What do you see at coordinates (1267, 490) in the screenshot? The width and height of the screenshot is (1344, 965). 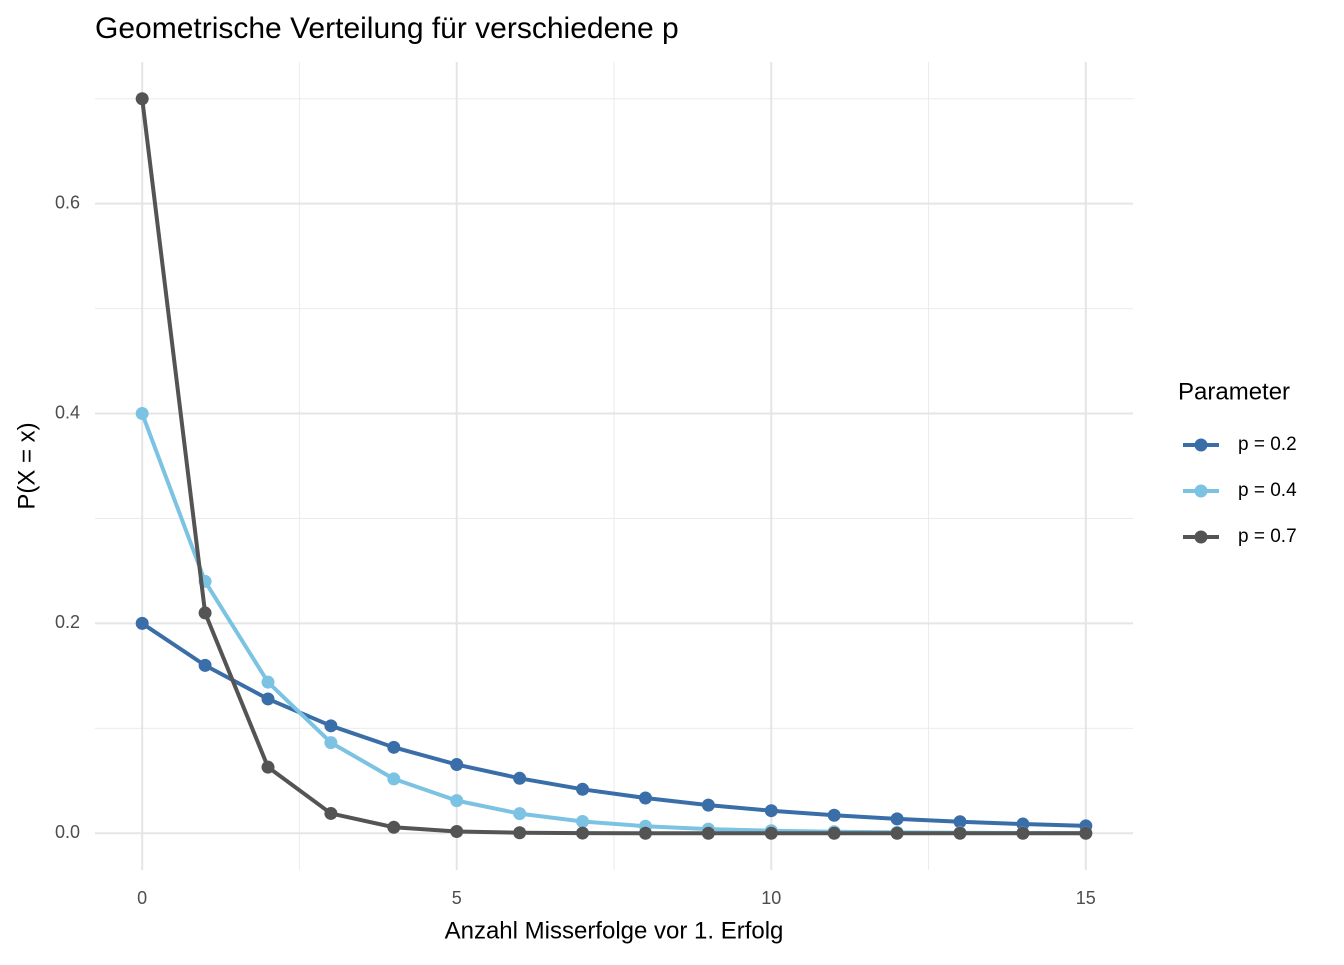 I see `legend-label: p = 0.4` at bounding box center [1267, 490].